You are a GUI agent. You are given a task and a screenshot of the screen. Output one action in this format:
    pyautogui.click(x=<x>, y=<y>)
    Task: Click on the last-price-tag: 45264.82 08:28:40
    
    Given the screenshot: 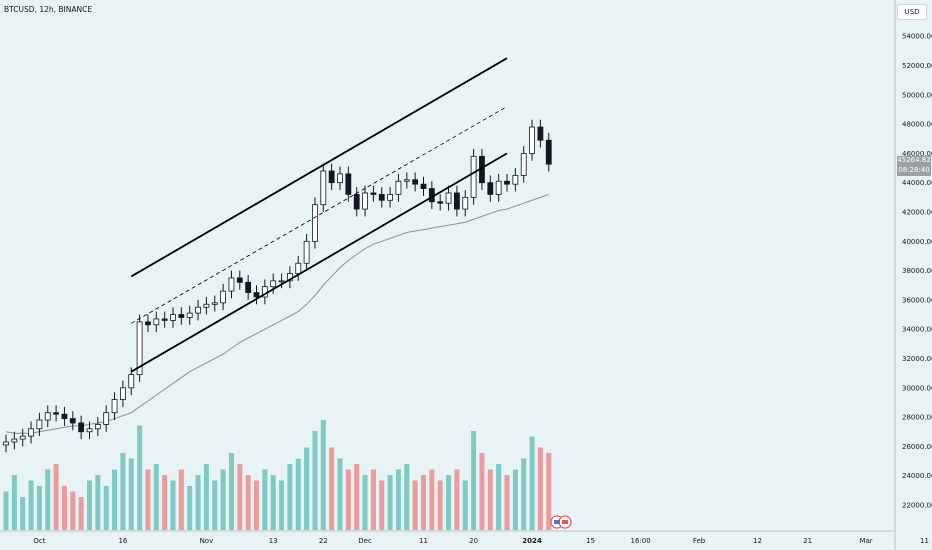 What is the action you would take?
    pyautogui.click(x=914, y=166)
    